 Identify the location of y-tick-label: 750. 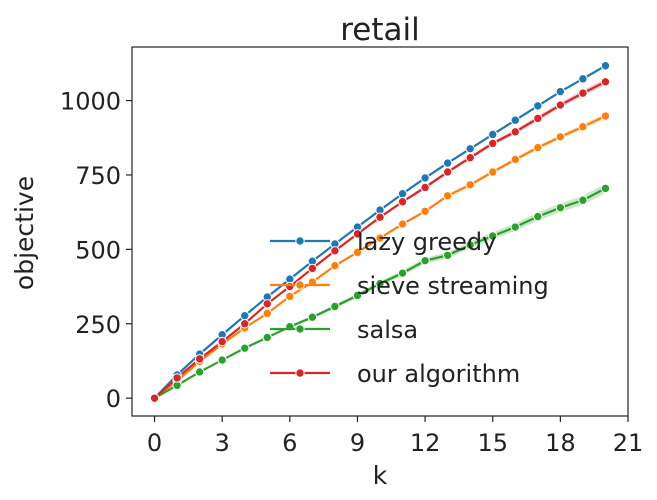
(98, 176).